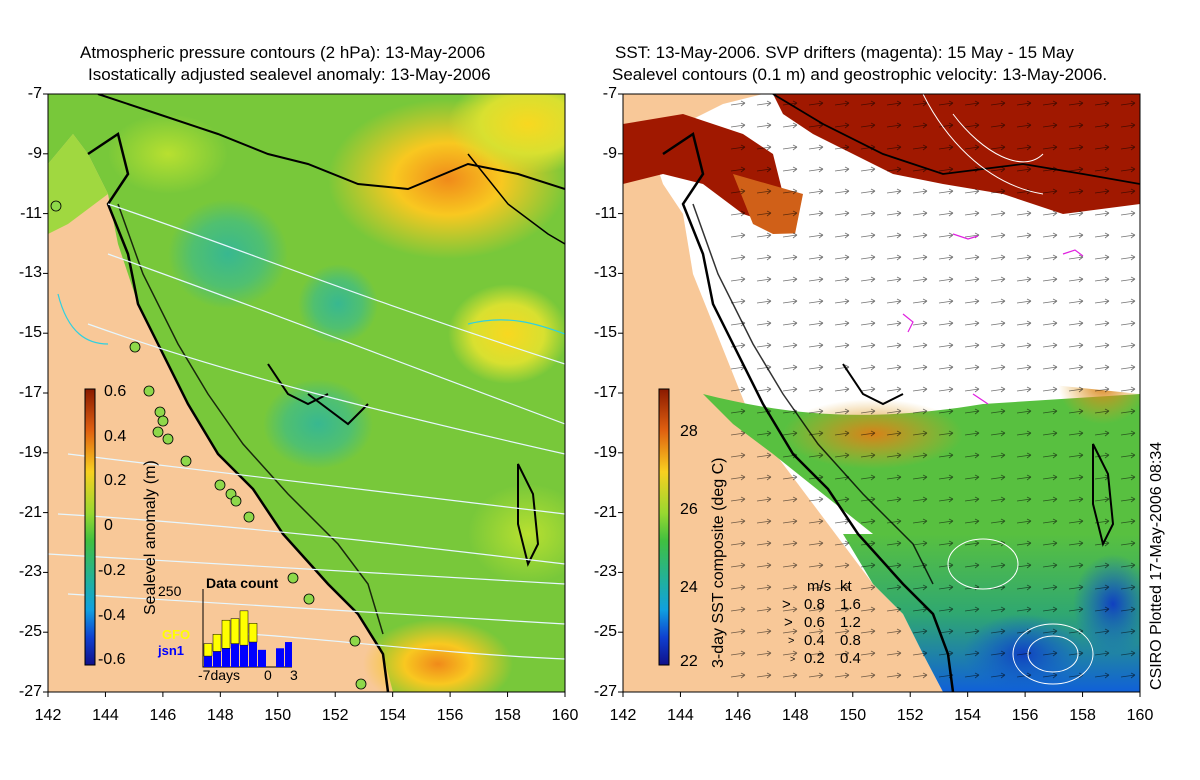 The height and width of the screenshot is (780, 1200). I want to click on sealevel-colorbar, so click(90, 527).